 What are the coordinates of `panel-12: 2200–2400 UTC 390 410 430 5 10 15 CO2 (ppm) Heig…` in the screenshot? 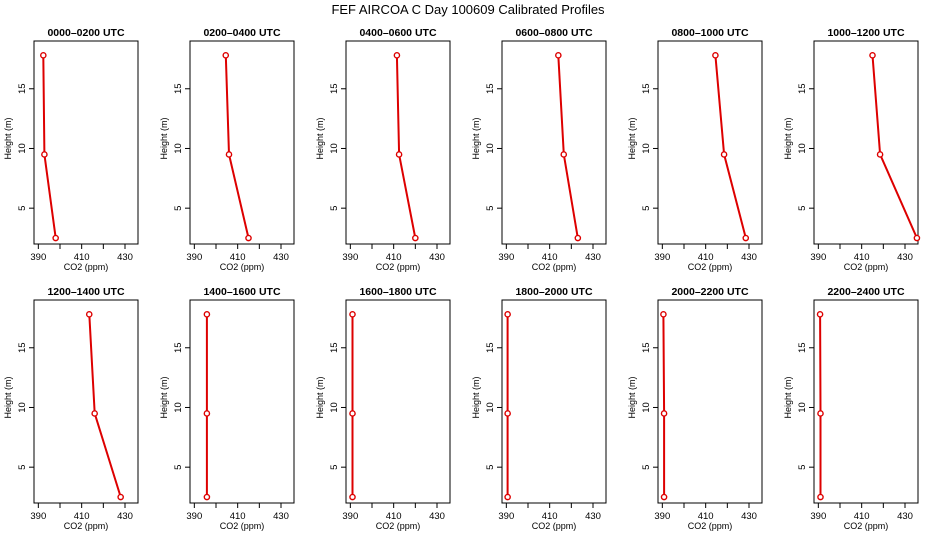 It's located at (851, 408).